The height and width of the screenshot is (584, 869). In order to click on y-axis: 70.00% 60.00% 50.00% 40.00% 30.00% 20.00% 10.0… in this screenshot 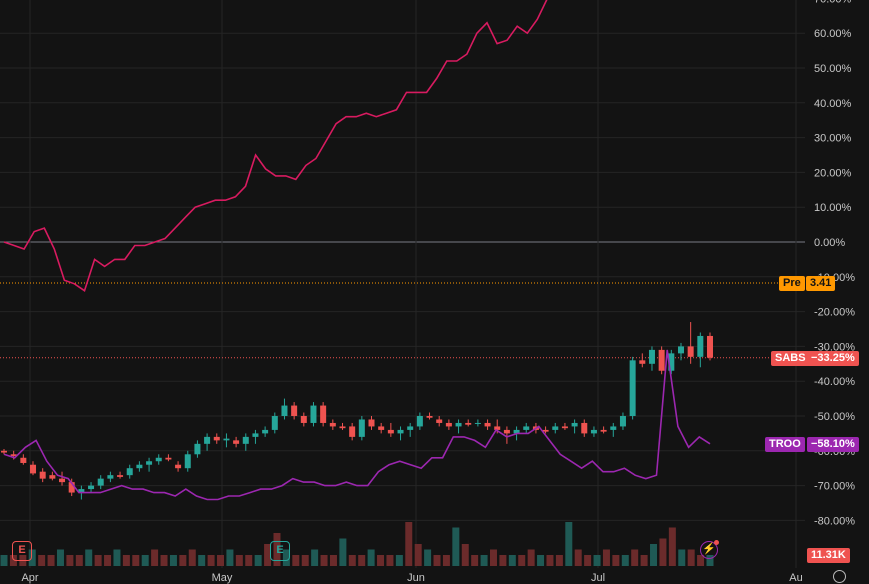, I will do `click(834, 263)`.